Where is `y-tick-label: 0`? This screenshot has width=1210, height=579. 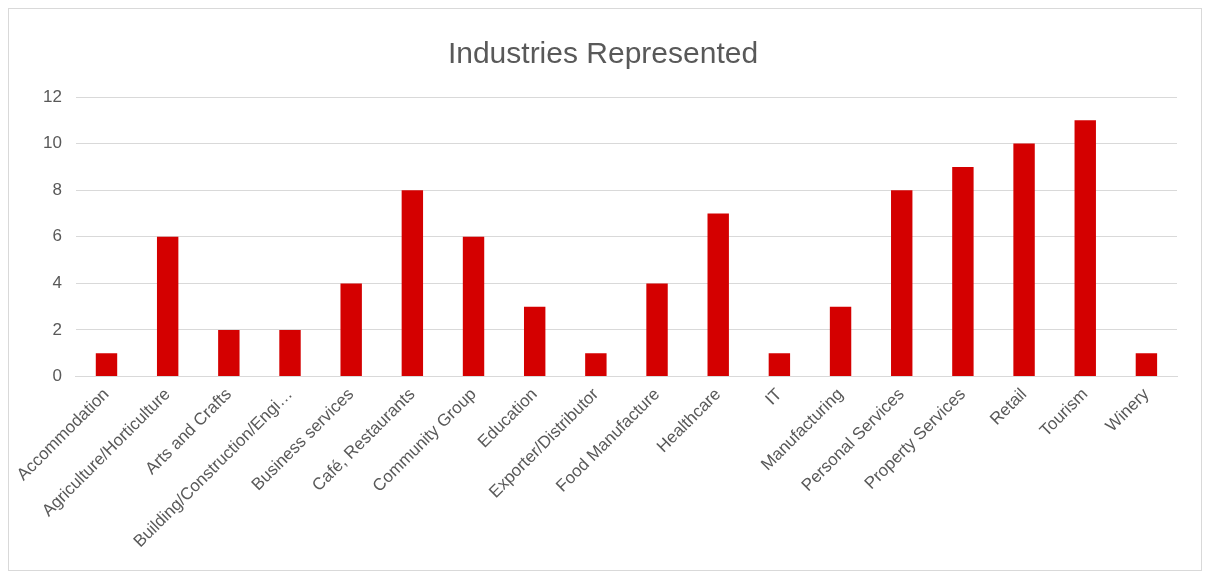
y-tick-label: 0 is located at coordinates (57, 376).